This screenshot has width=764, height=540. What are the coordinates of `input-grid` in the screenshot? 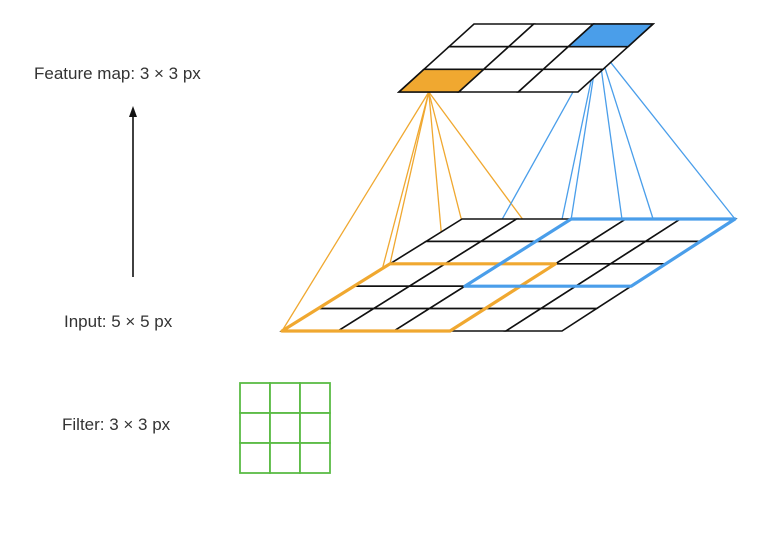 It's located at (508, 275).